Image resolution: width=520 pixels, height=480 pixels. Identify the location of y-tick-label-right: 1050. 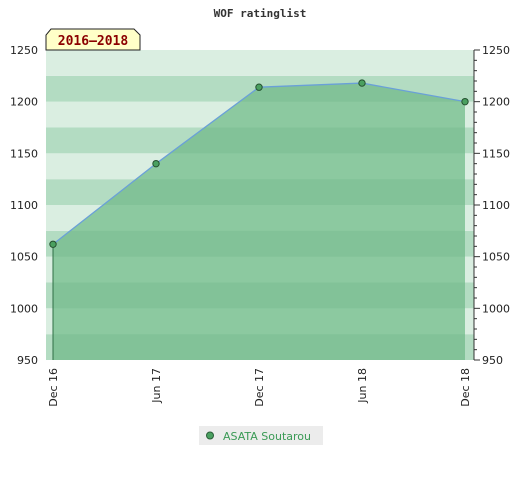
(496, 257).